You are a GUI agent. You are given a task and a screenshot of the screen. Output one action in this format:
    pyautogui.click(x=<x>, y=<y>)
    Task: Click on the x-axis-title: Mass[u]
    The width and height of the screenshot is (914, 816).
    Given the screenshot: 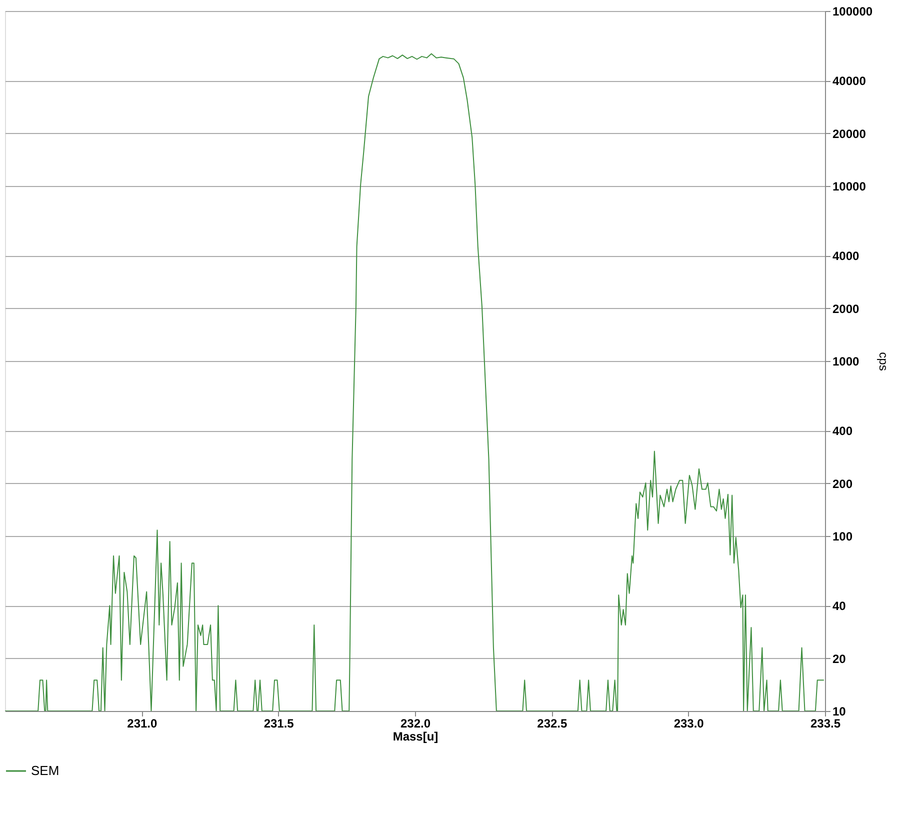 What is the action you would take?
    pyautogui.click(x=415, y=737)
    